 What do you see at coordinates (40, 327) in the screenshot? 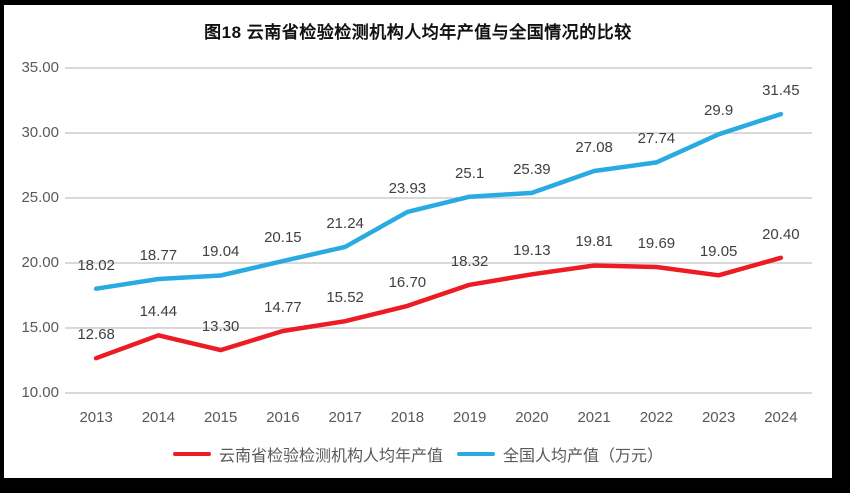
I see `y-tick-label: 15.00` at bounding box center [40, 327].